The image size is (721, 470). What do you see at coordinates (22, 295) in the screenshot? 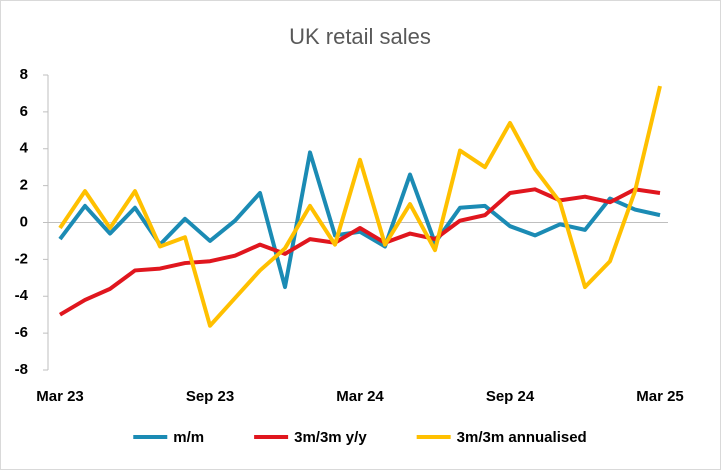
I see `y-tick-label: -4` at bounding box center [22, 295].